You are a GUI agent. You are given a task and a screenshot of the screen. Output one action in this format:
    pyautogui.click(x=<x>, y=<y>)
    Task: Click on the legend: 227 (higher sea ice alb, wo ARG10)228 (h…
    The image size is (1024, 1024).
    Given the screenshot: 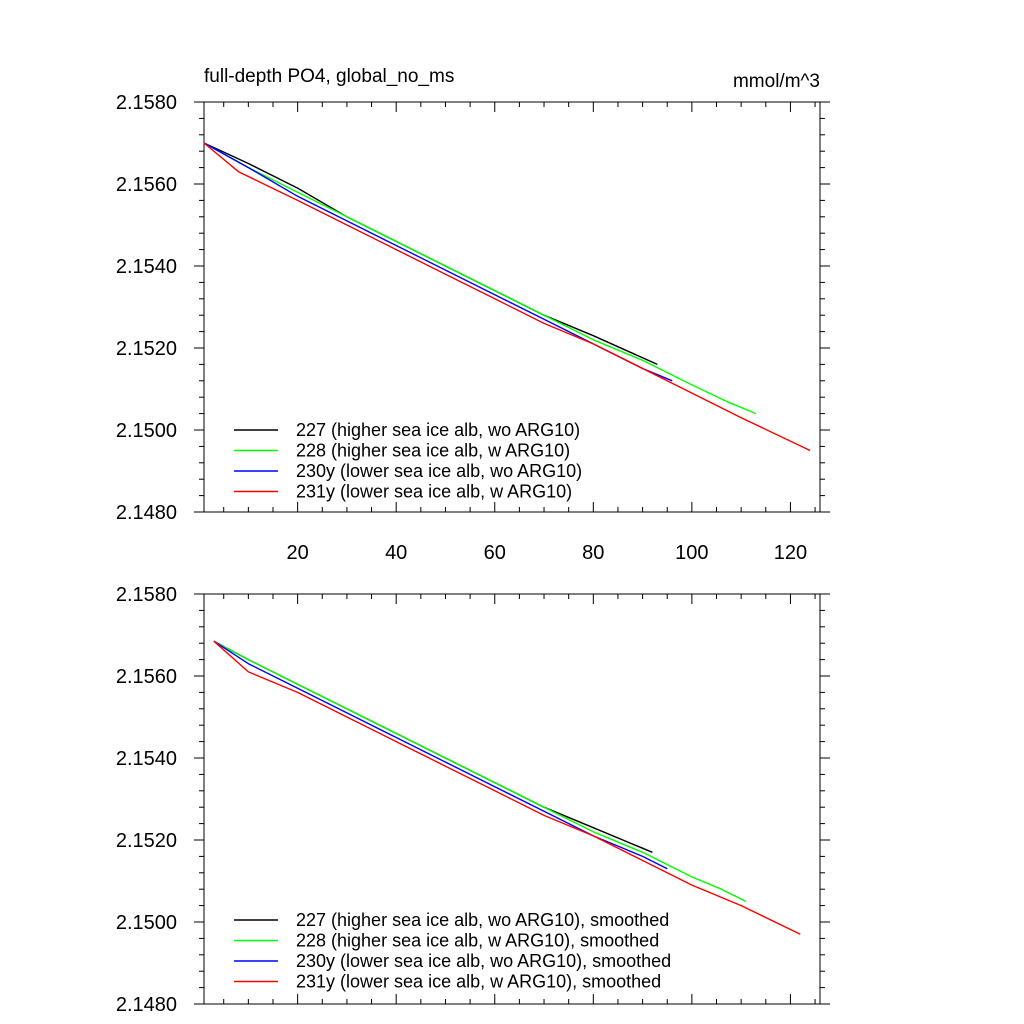 What is the action you would take?
    pyautogui.click(x=408, y=461)
    